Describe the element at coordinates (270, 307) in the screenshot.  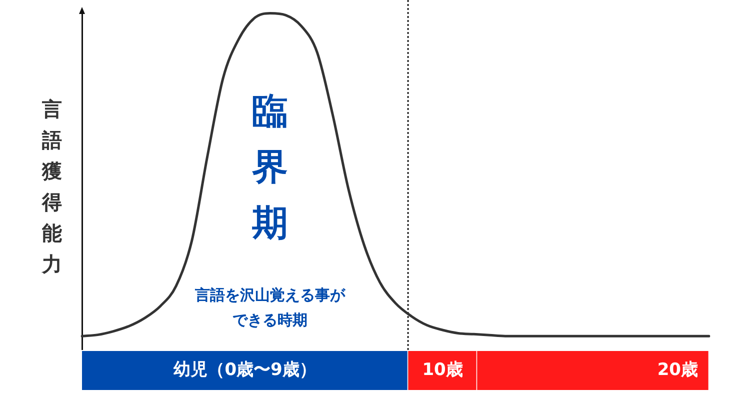
I see `annotation: 言語を沢山覚える事ができる時期` at that location.